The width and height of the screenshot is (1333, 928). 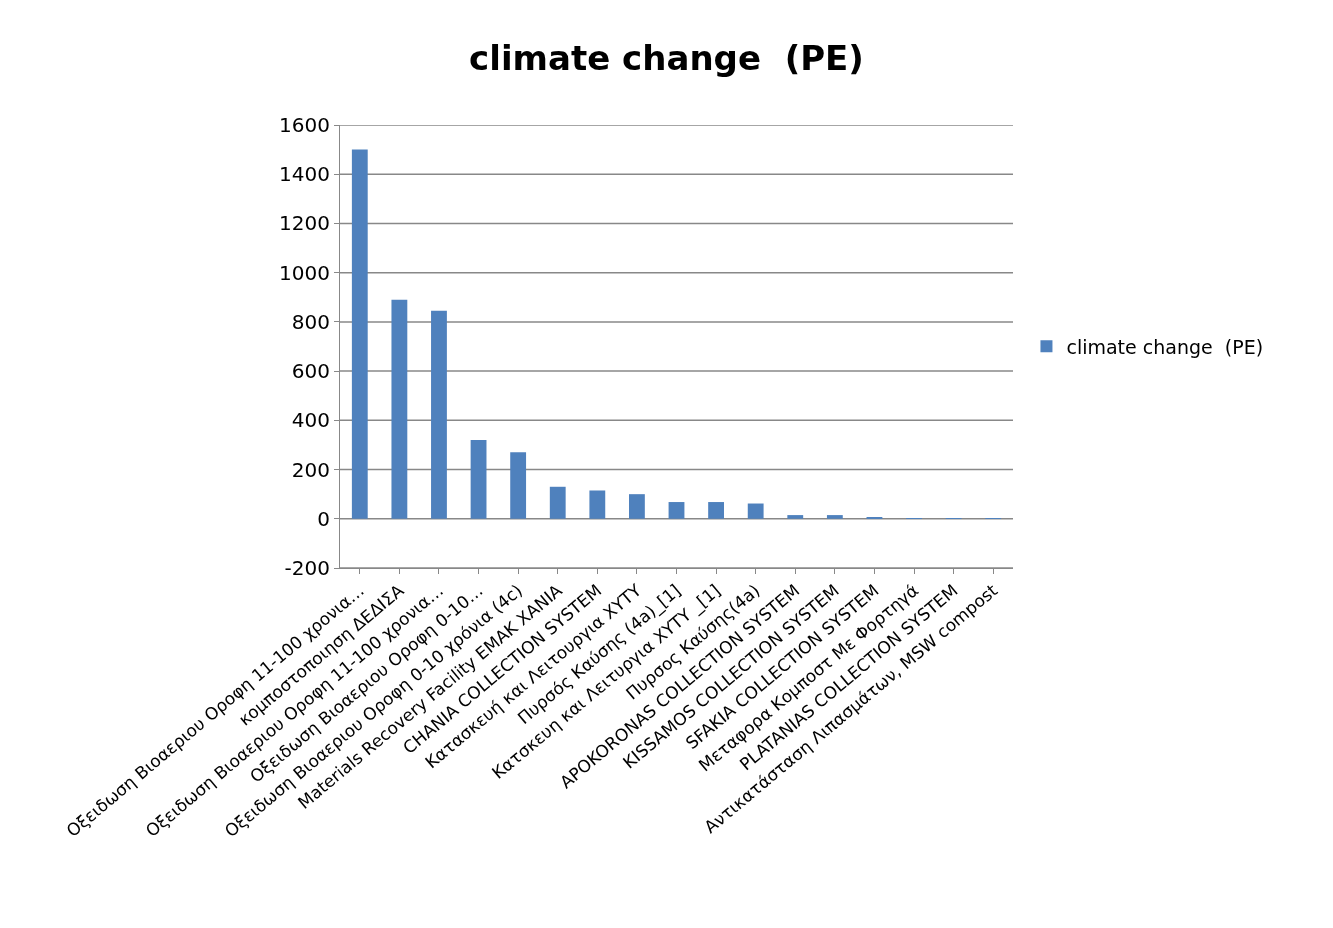 I want to click on legend-label: climate change (PE), so click(x=1165, y=346).